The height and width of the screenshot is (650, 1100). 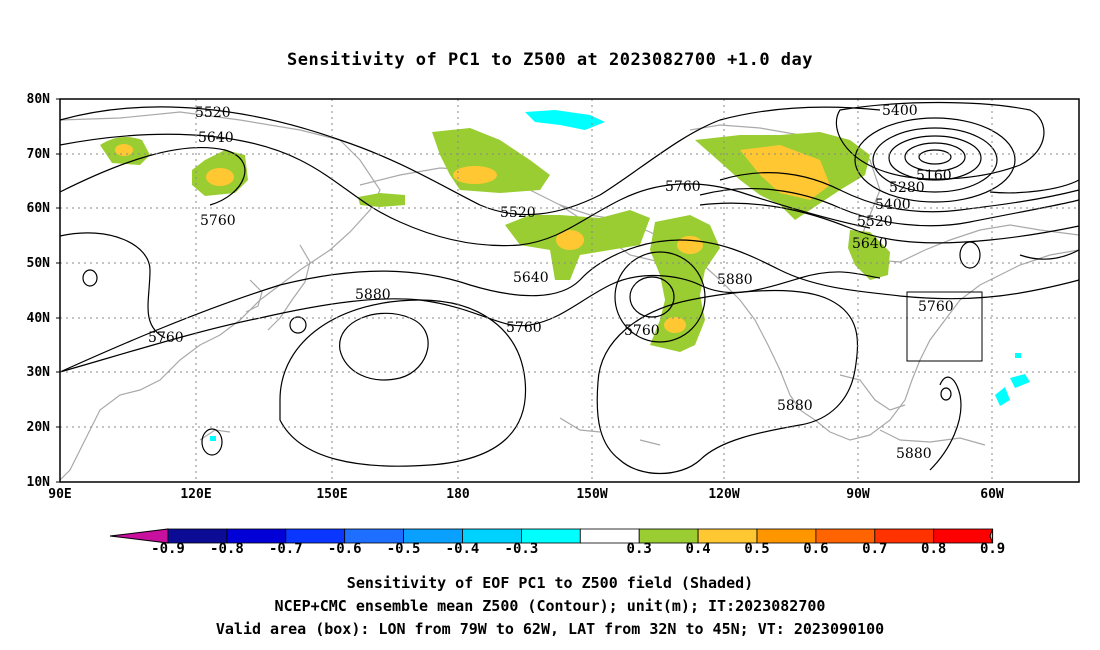 What do you see at coordinates (60, 494) in the screenshot?
I see `lon-label: 90E` at bounding box center [60, 494].